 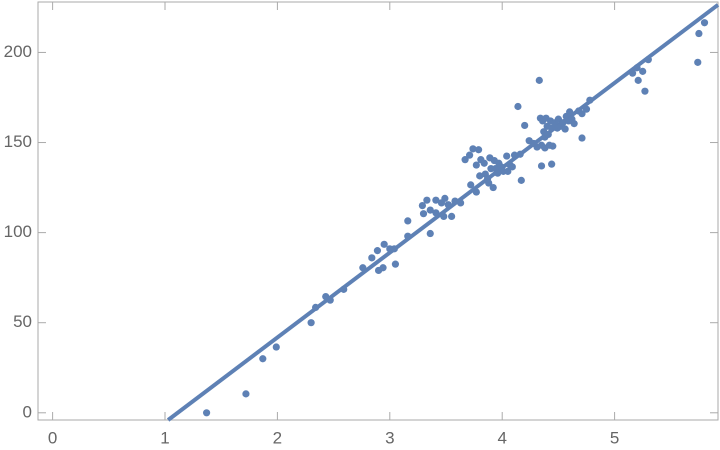 What do you see at coordinates (501, 437) in the screenshot?
I see `x-tick-label: 4` at bounding box center [501, 437].